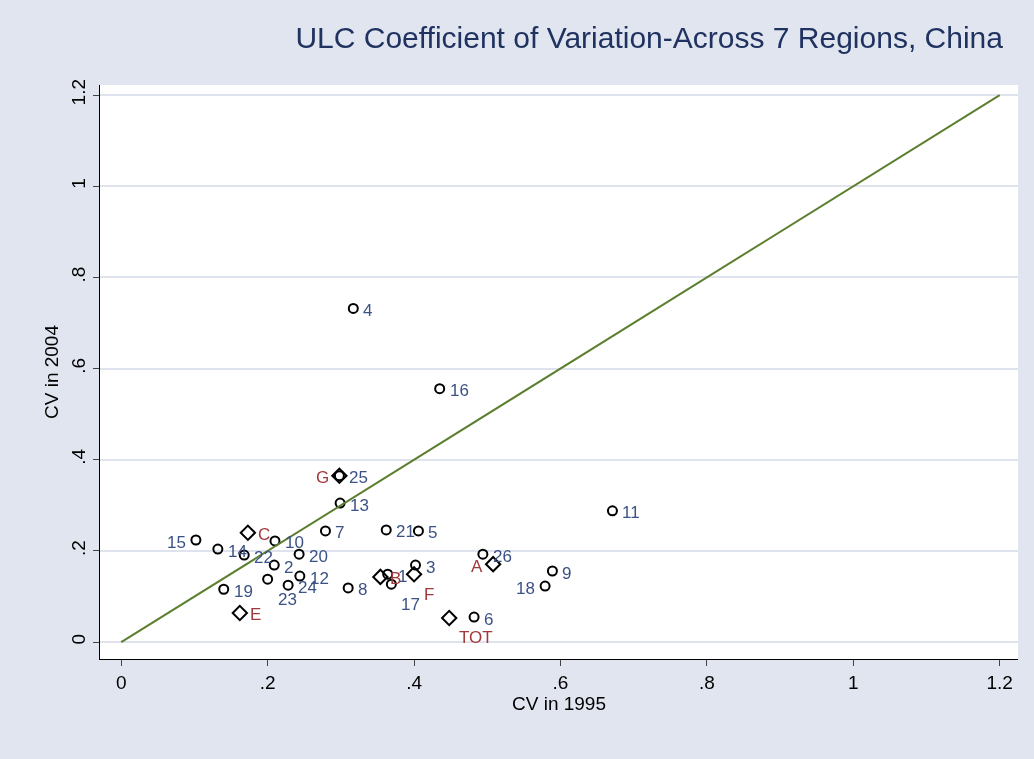 The width and height of the screenshot is (1034, 759). Describe the element at coordinates (405, 531) in the screenshot. I see `annotation: 21` at that location.